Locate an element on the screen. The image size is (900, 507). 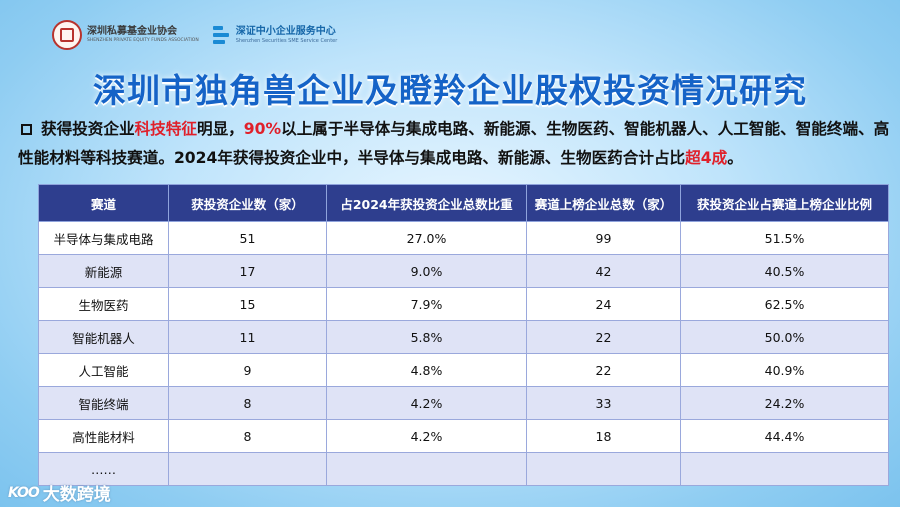
cell-share-2024: 27.0% is located at coordinates (426, 238).